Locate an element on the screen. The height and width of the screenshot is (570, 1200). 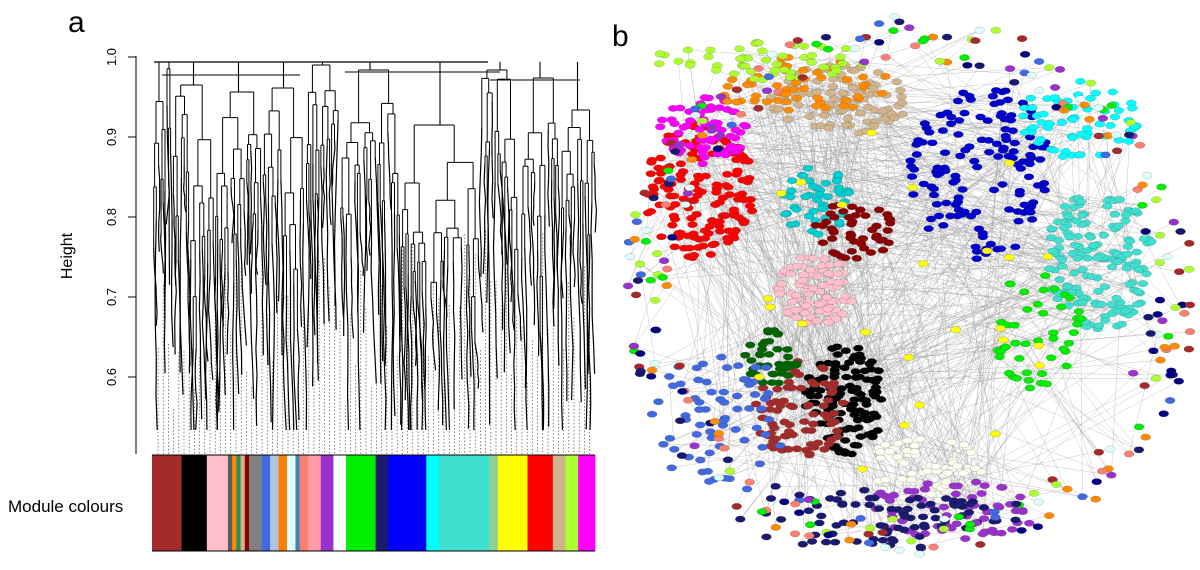
y-tick-label: 0.9 is located at coordinates (111, 137).